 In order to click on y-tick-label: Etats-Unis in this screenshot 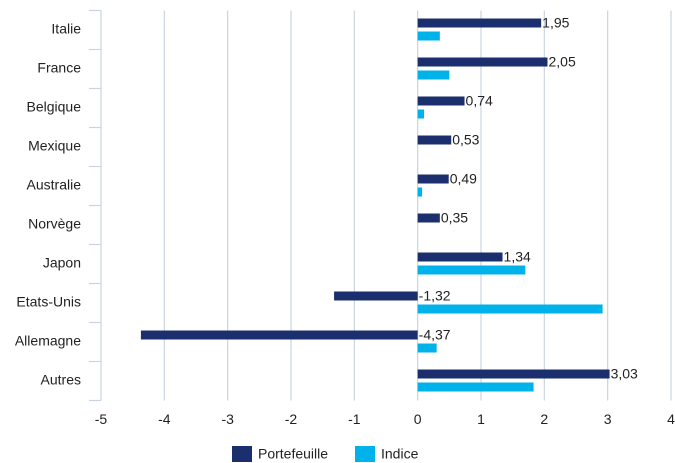, I will do `click(48, 302)`.